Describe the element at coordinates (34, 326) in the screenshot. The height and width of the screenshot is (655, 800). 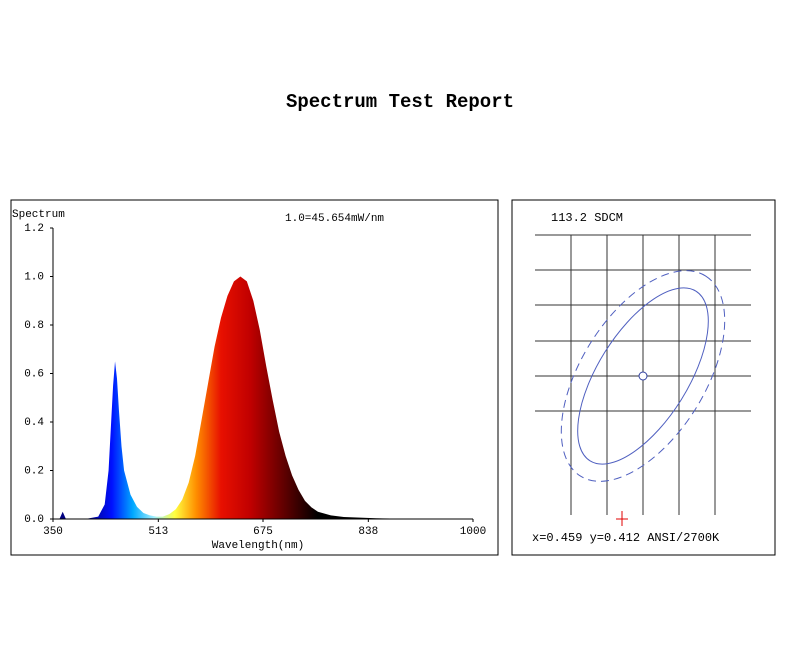
I see `y-tick-label: 0.8` at that location.